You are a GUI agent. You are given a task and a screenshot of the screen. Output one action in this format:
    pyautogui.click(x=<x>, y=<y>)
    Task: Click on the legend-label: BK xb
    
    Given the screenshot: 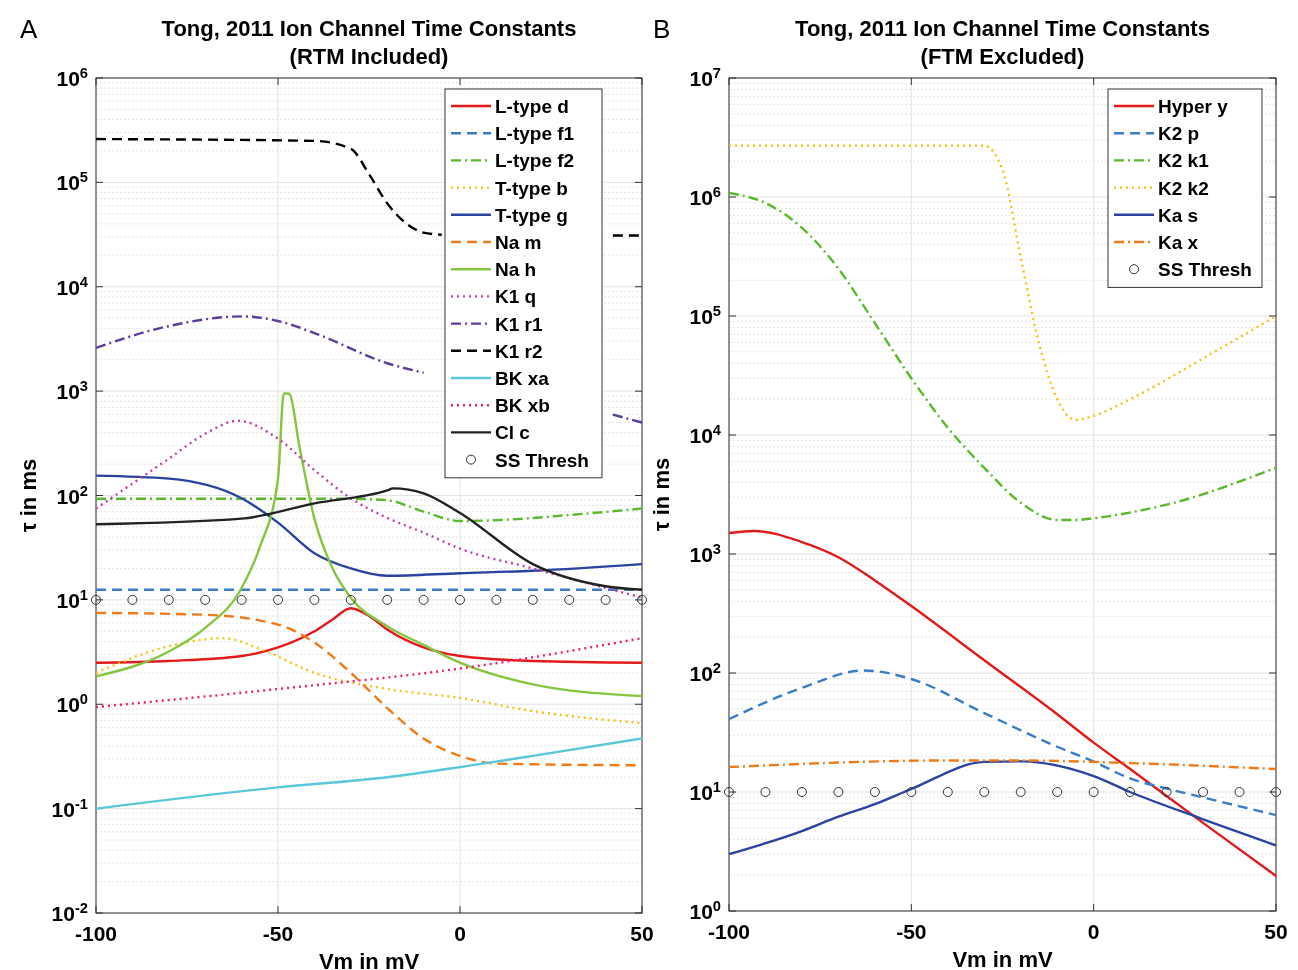 What is the action you would take?
    pyautogui.click(x=522, y=406)
    